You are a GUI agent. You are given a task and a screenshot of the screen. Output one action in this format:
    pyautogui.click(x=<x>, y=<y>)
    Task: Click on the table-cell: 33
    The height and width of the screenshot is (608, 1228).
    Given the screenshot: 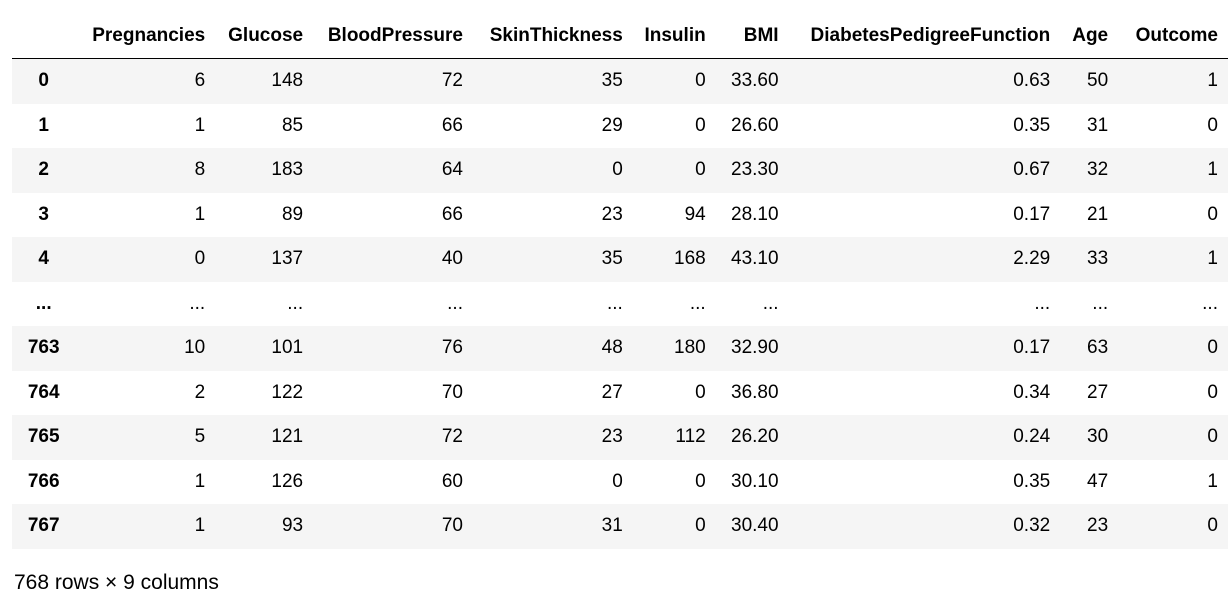 What is the action you would take?
    pyautogui.click(x=1098, y=258)
    